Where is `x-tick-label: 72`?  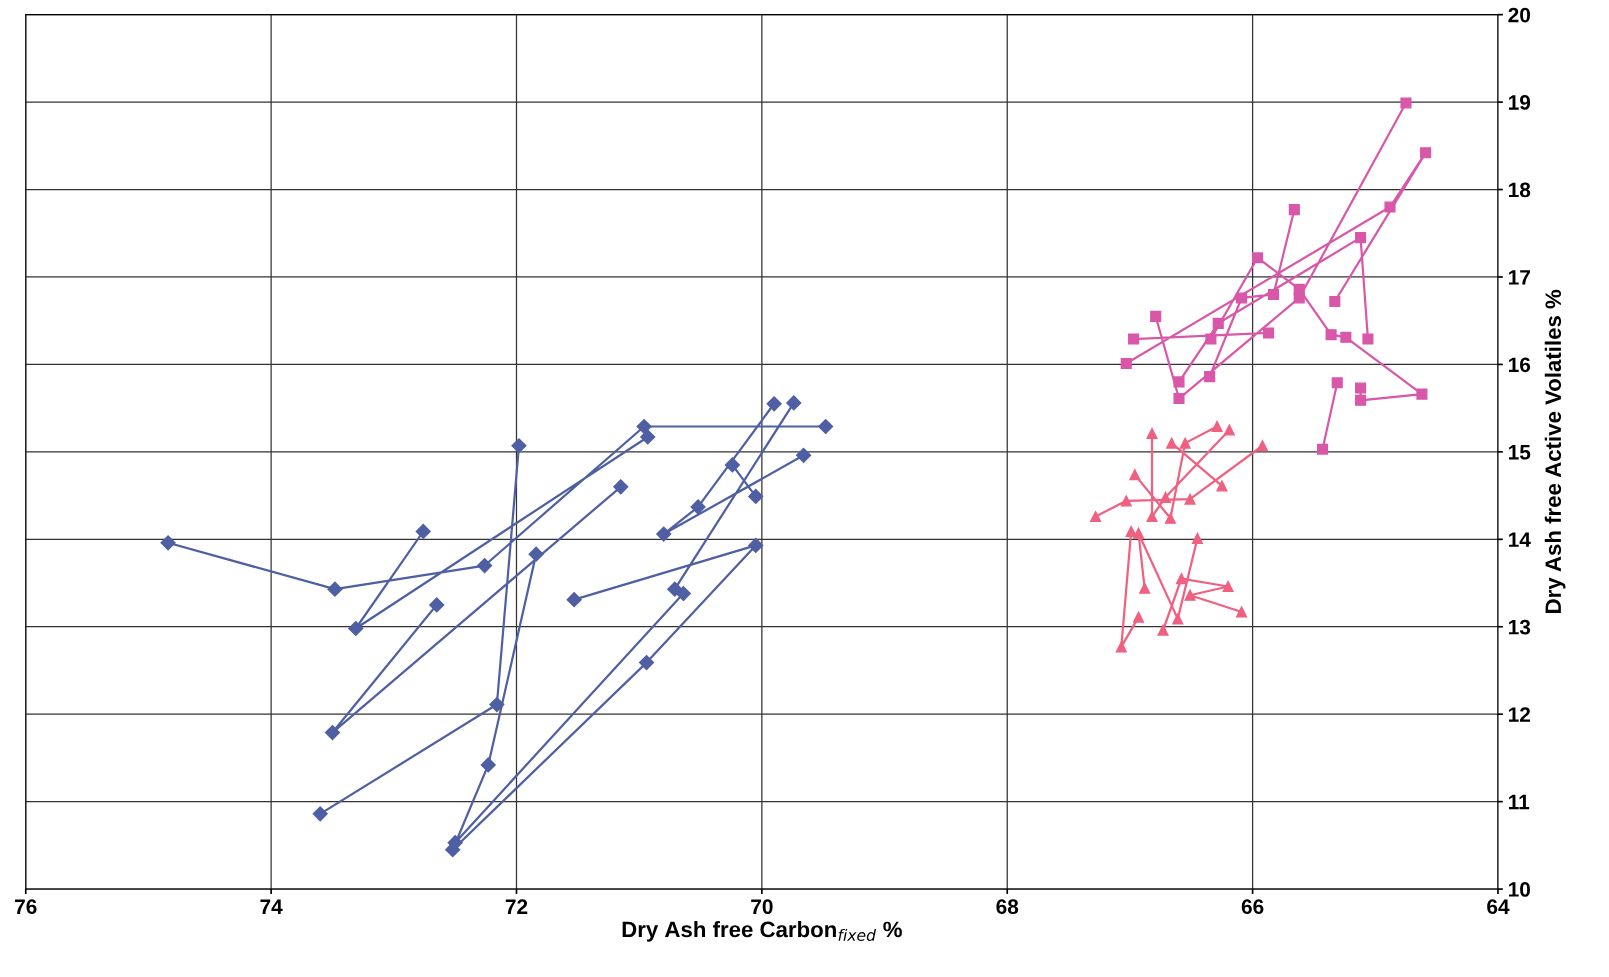 x-tick-label: 72 is located at coordinates (516, 906).